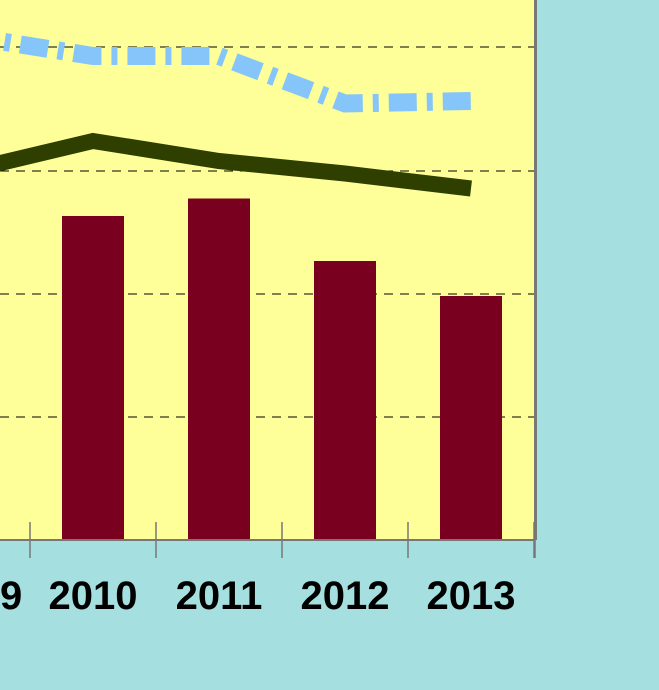 This screenshot has width=659, height=690. Describe the element at coordinates (471, 596) in the screenshot. I see `x-tick-label-2013: 2013` at that location.